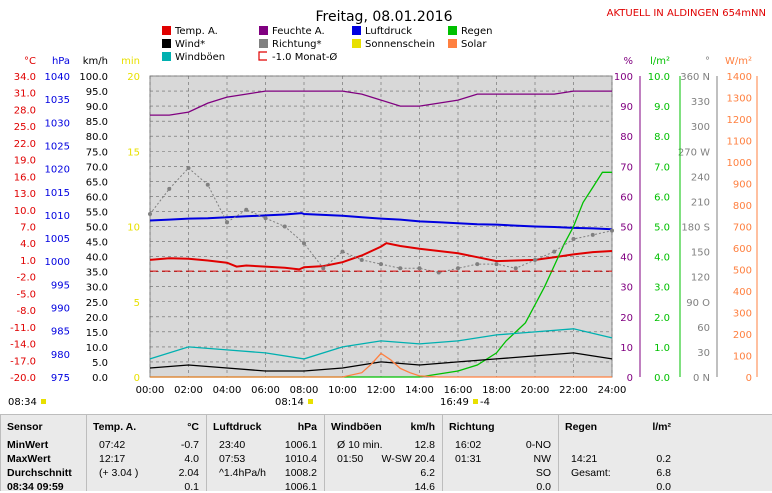  I want to click on left-axis-tick: 100.0, so click(93, 77).